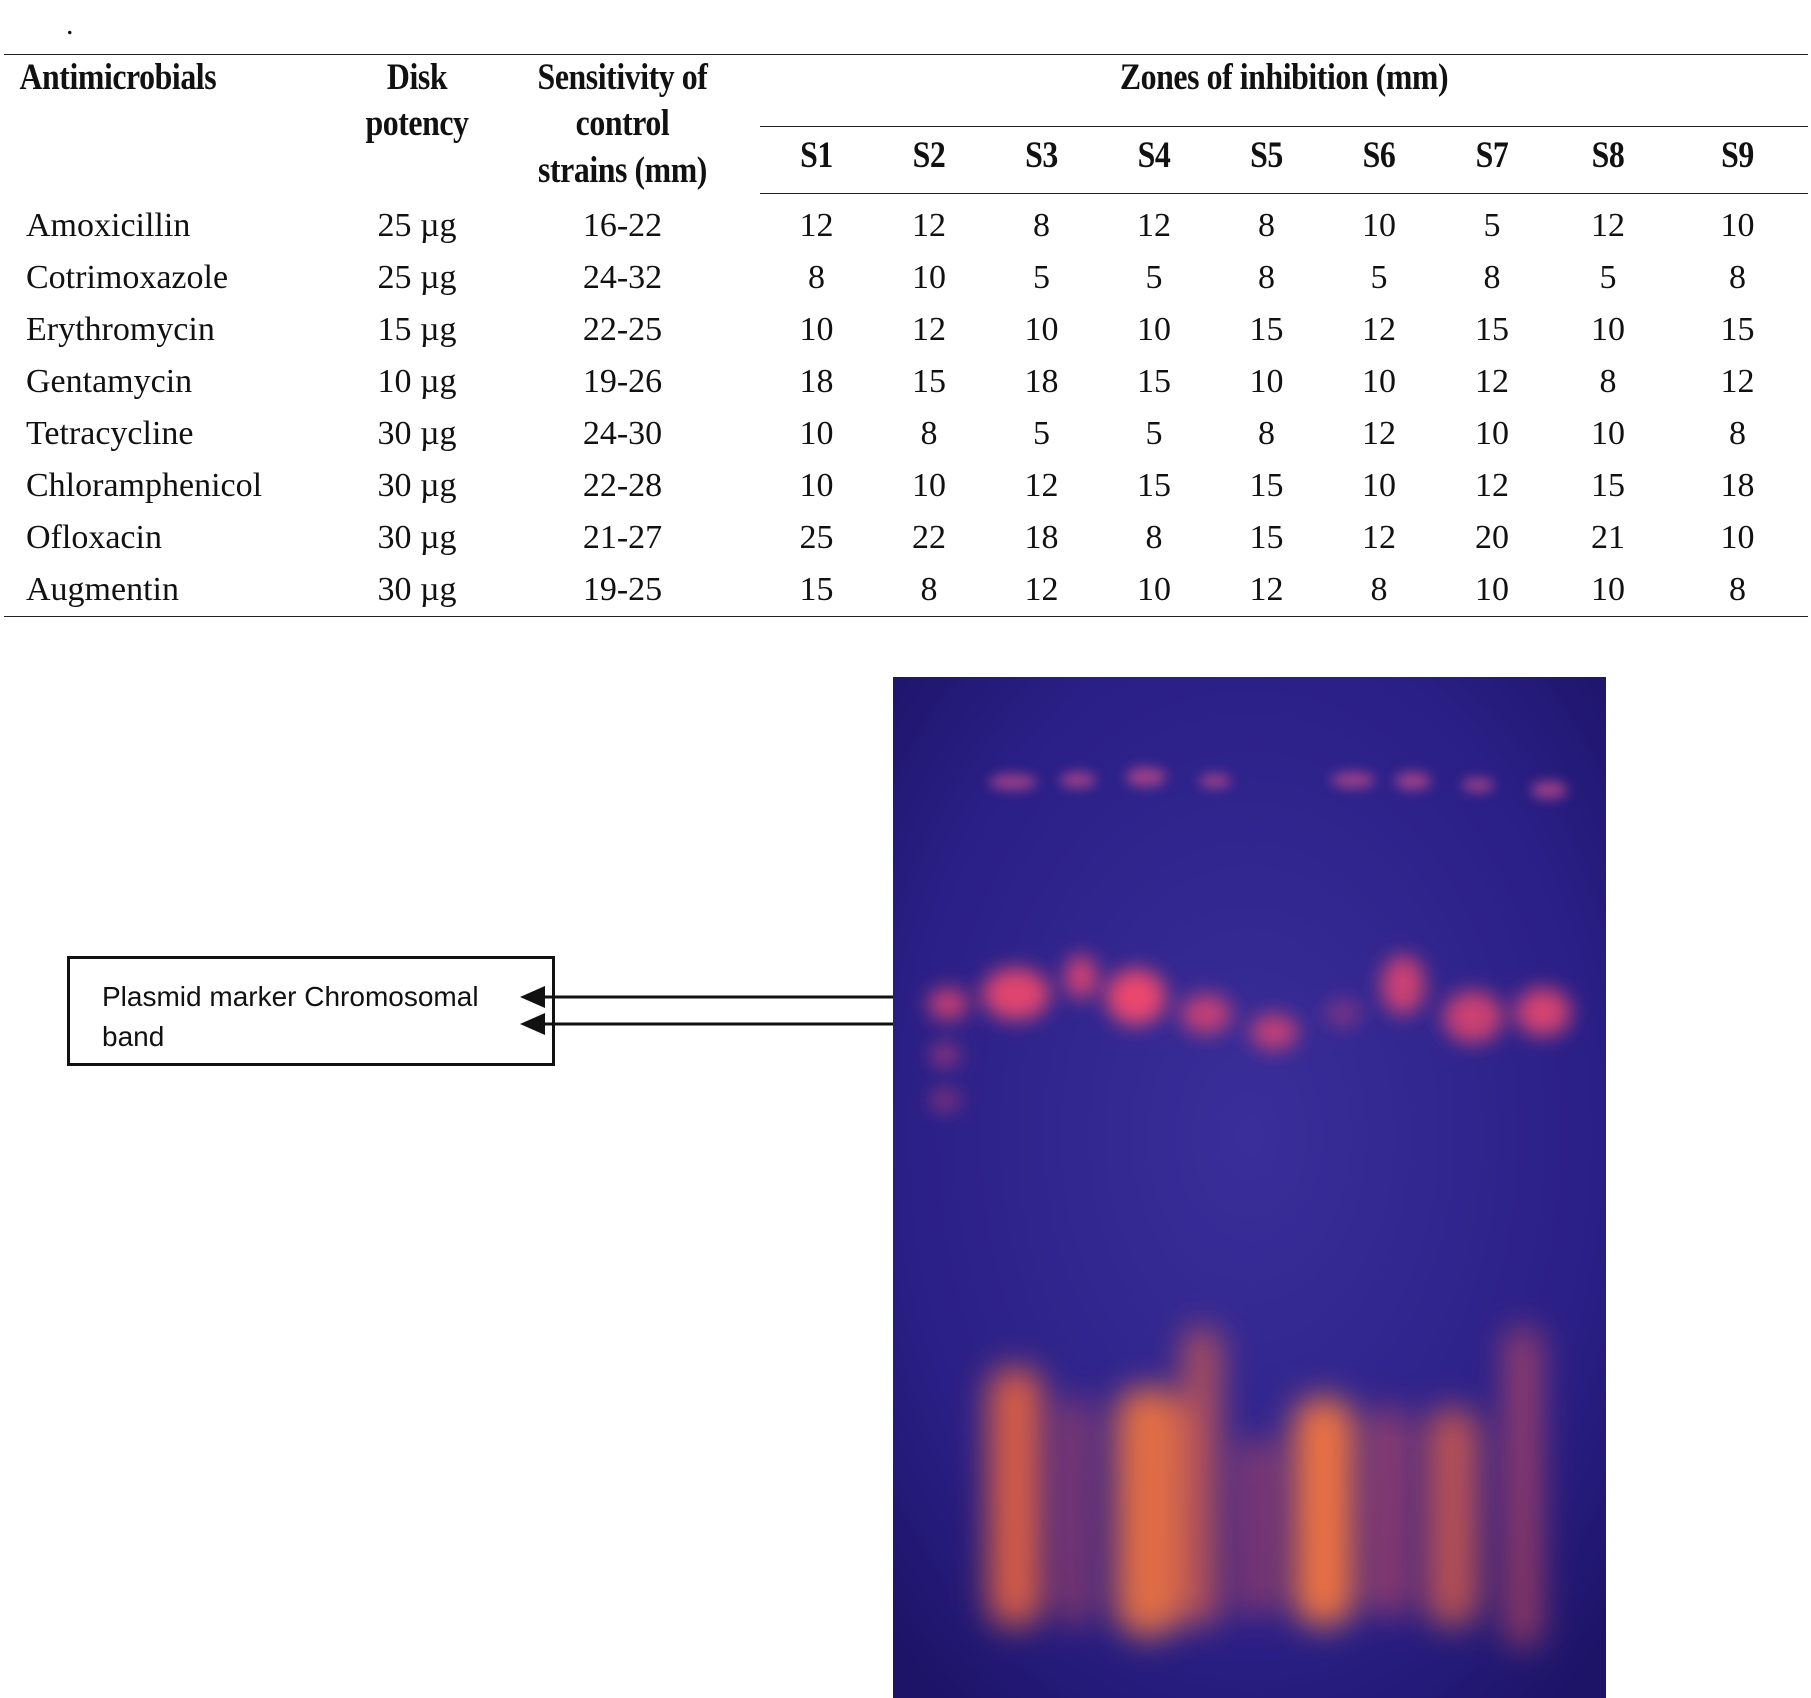  What do you see at coordinates (1737, 382) in the screenshot?
I see `zone-cell-s9: 12` at bounding box center [1737, 382].